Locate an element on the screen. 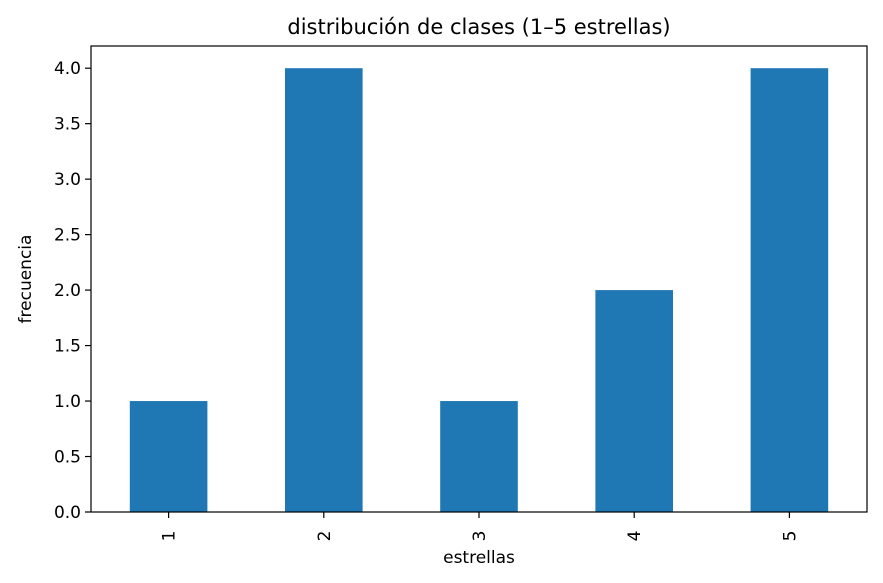 The image size is (883, 583). y-tick-label: 2.5 is located at coordinates (67, 236).